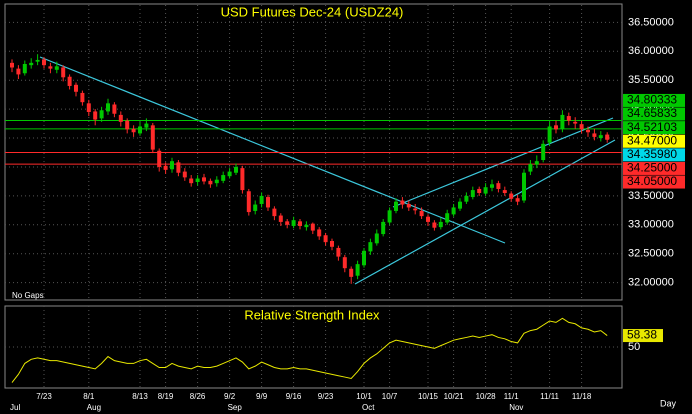  I want to click on x-tick-label: 8/13, so click(140, 396).